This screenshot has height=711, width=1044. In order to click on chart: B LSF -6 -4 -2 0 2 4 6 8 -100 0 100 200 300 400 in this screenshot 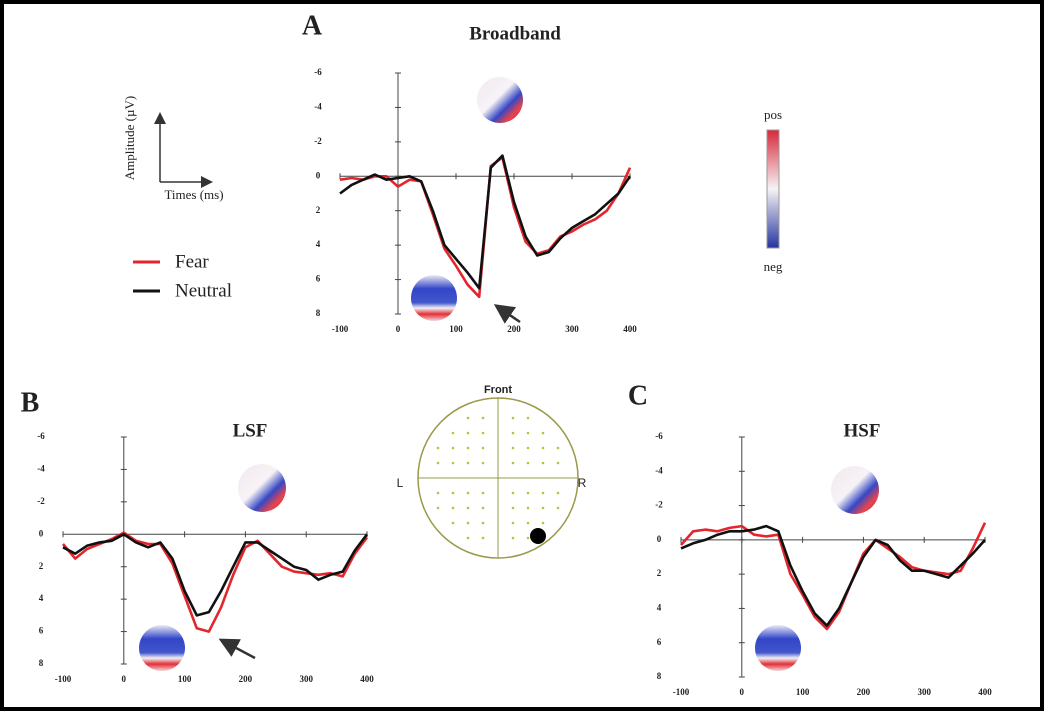, I will do `click(198, 535)`.